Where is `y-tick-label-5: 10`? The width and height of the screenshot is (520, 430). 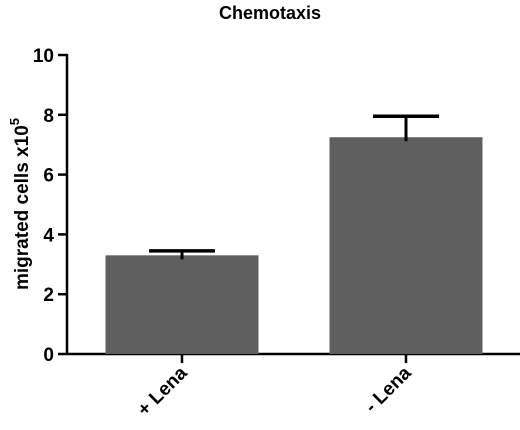
y-tick-label-5: 10 is located at coordinates (43, 56).